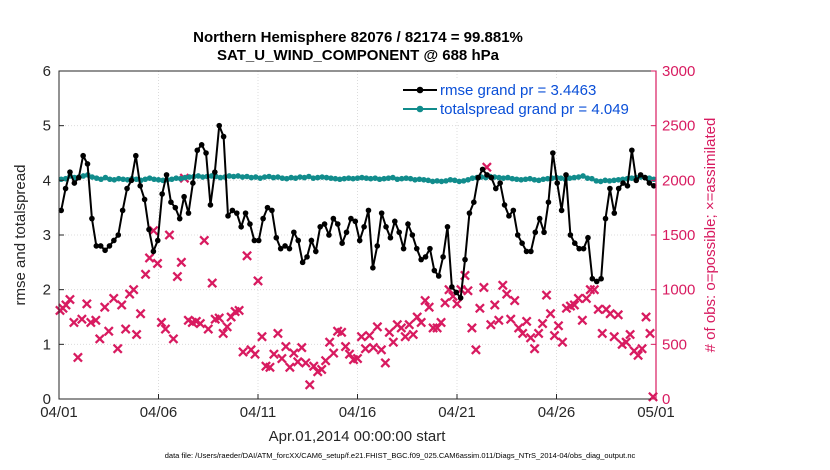  I want to click on x-tick-label: 04/21, so click(457, 412).